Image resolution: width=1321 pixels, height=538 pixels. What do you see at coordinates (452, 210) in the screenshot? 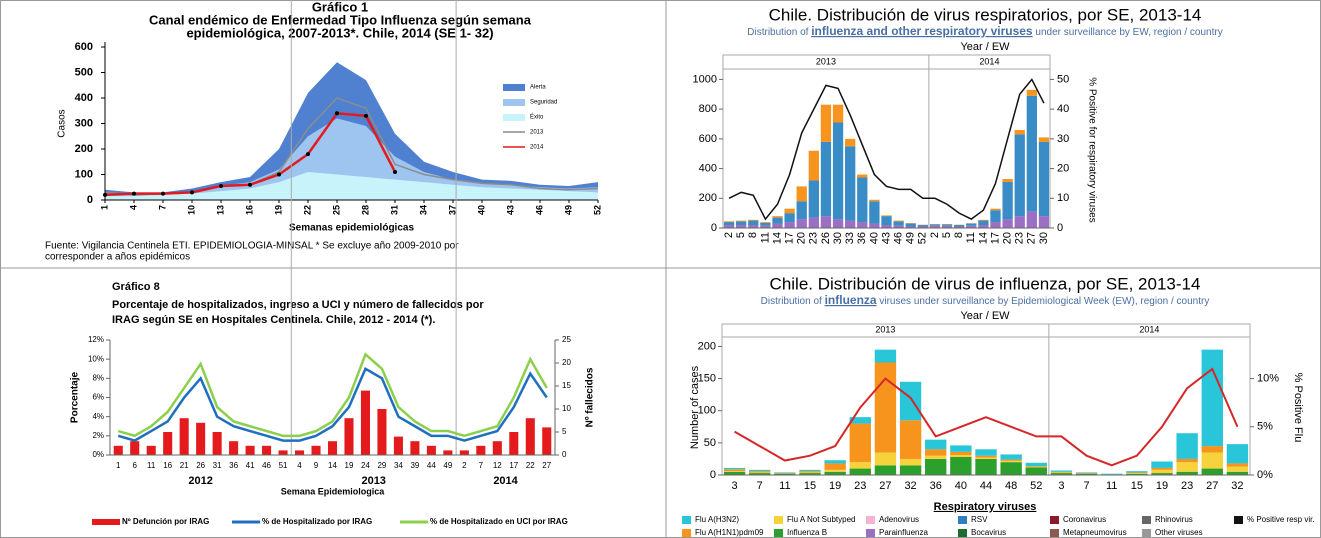
I see `x-tick-label: 37` at bounding box center [452, 210].